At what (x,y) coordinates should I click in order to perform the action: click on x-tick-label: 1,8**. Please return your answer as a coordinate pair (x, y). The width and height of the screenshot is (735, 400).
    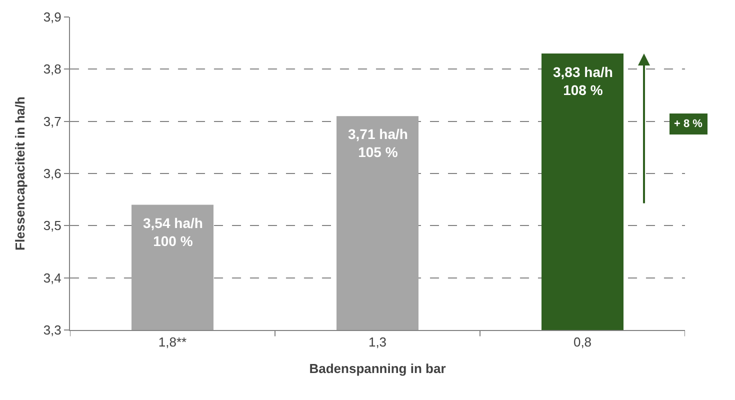
    Looking at the image, I should click on (172, 342).